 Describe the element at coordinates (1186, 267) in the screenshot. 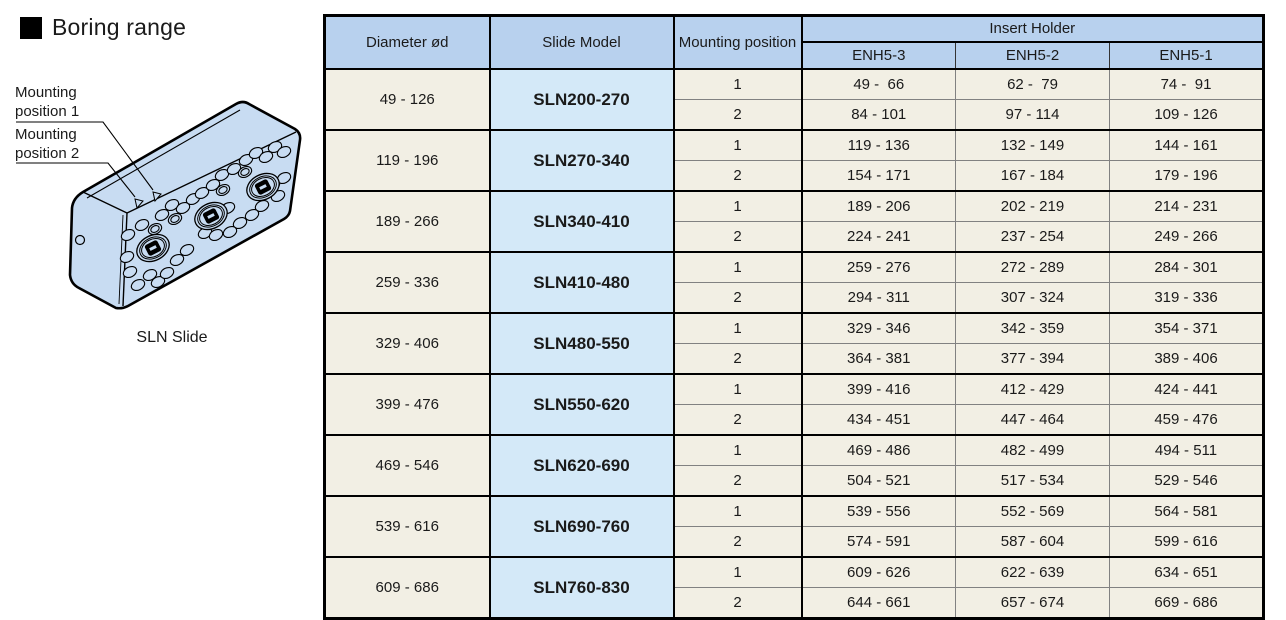

I see `insert-range-cell: 284 - 301` at that location.